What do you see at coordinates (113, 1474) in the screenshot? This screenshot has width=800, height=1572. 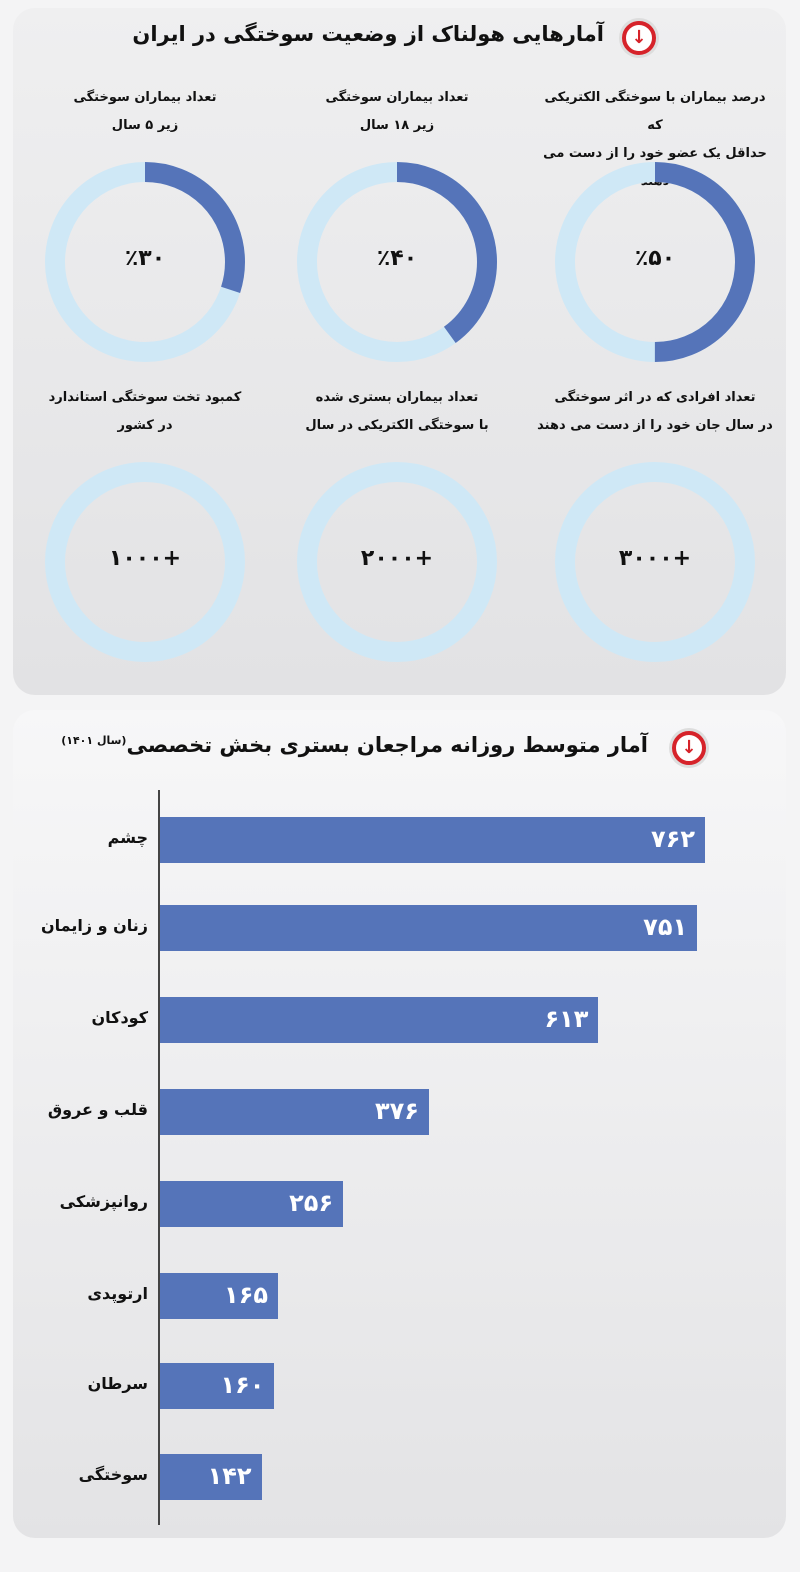 I see `category-label: سوختگی` at bounding box center [113, 1474].